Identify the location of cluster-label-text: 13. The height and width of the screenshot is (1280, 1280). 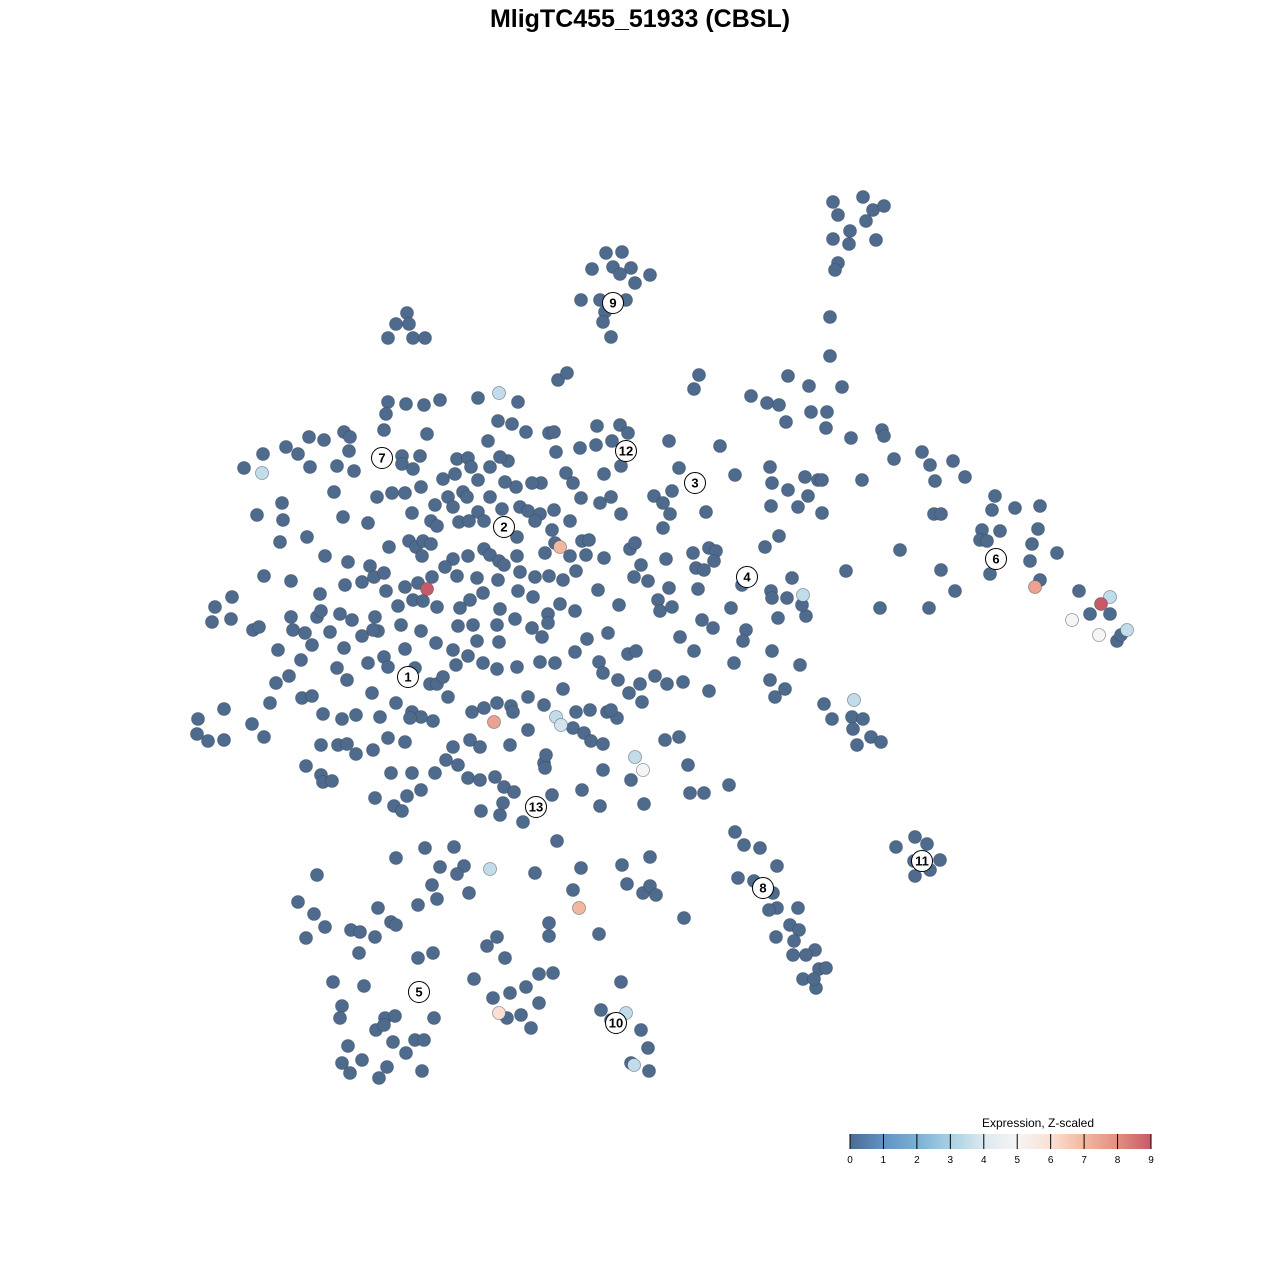
(536, 807).